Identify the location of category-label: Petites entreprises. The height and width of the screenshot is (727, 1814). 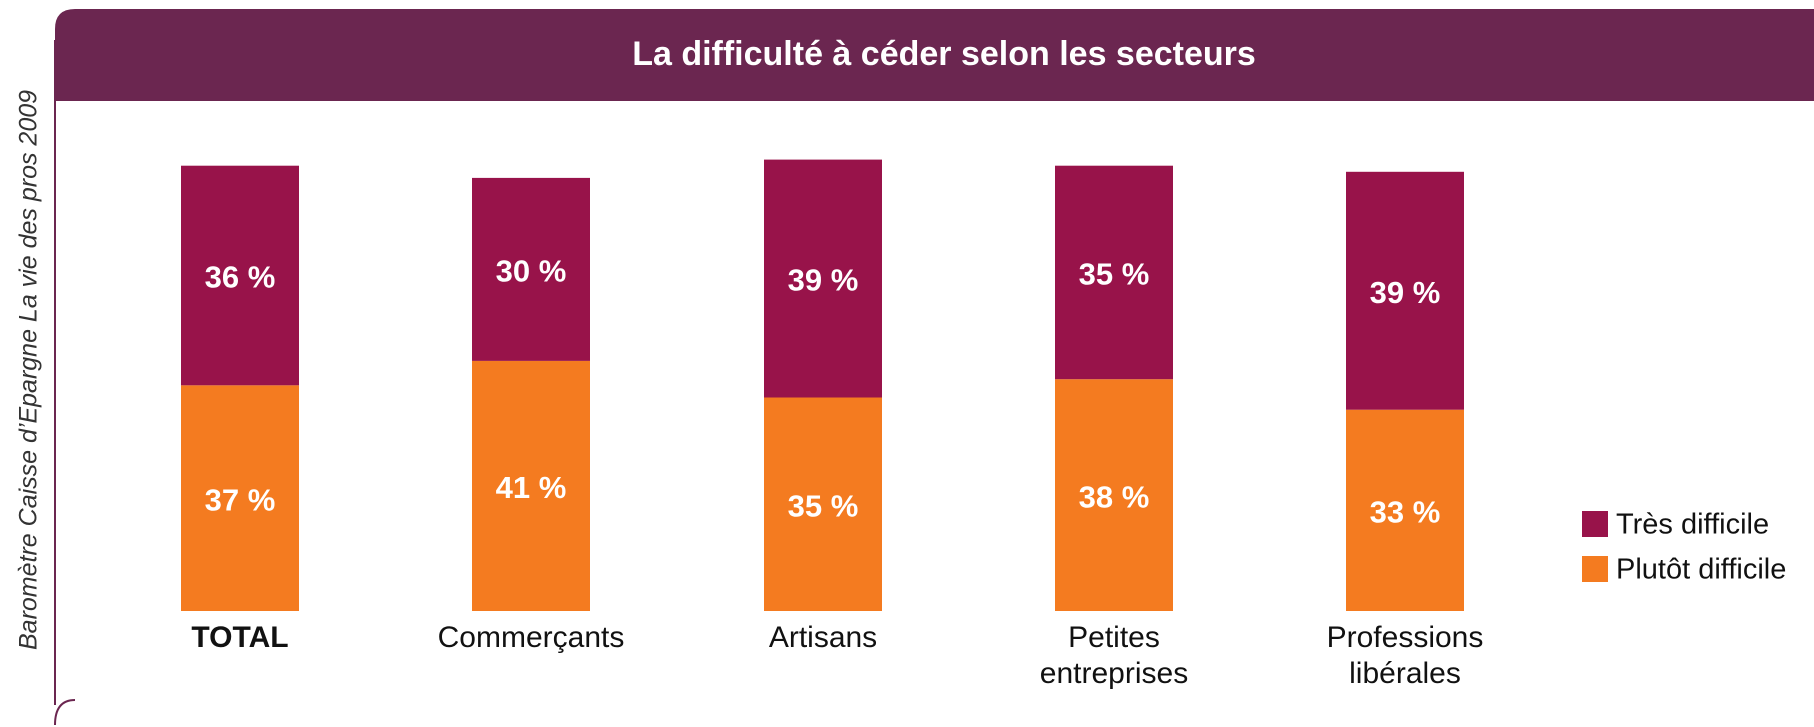
(1114, 655).